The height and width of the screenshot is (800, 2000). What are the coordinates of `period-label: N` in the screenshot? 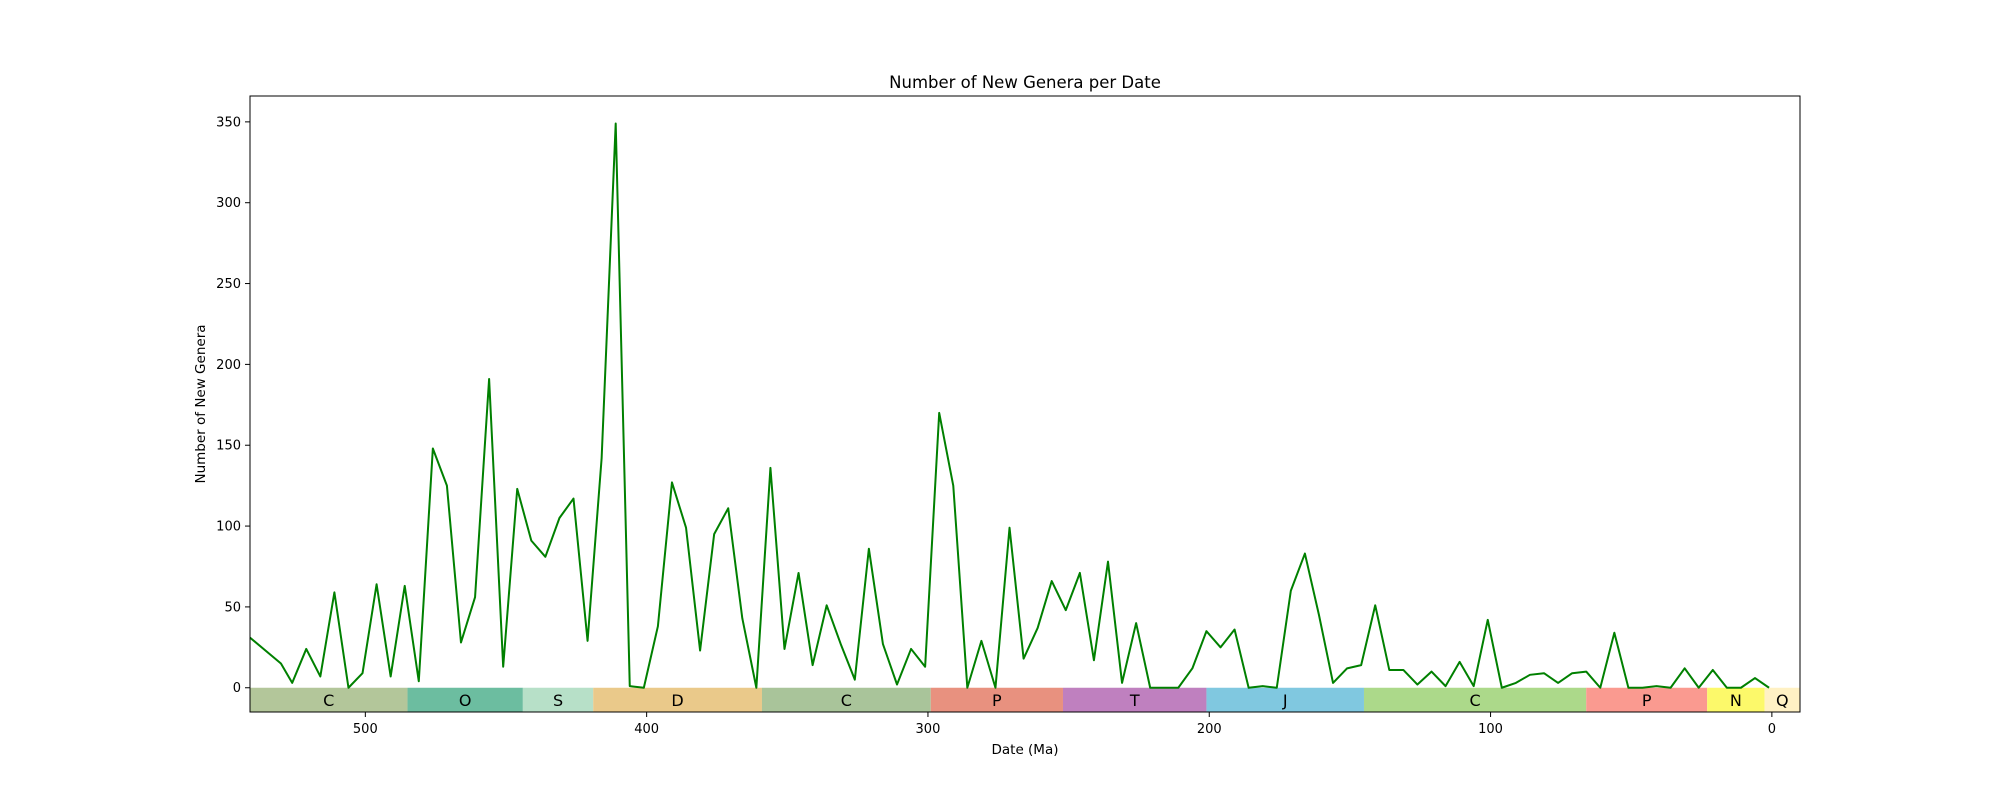 It's located at (1736, 700).